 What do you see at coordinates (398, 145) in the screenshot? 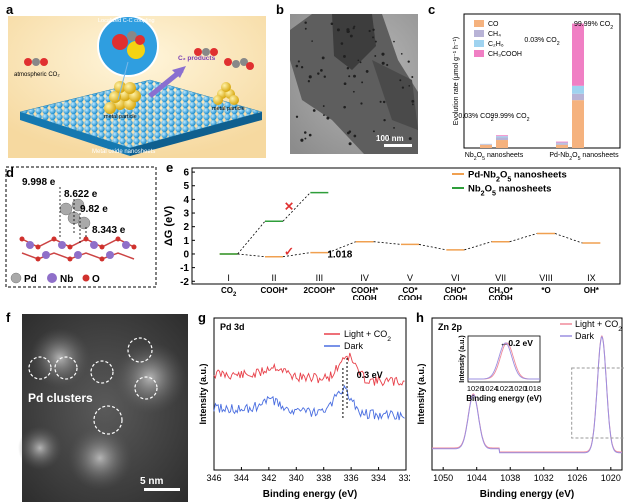
I see `scale-bar-b` at bounding box center [398, 145].